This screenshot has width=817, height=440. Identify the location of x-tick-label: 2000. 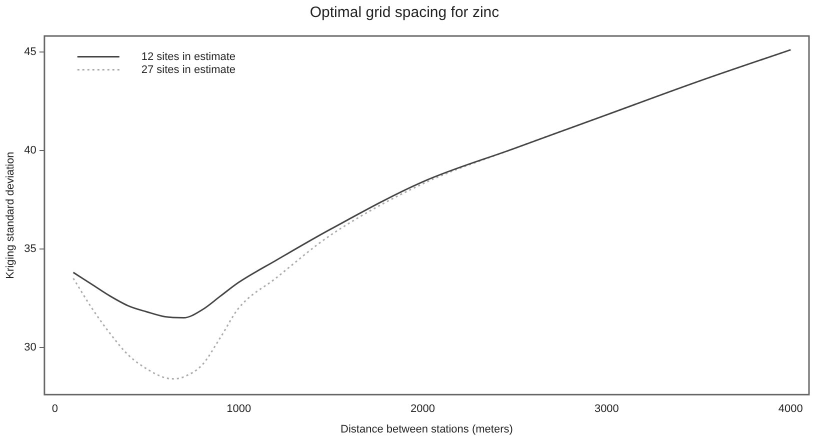
(423, 409).